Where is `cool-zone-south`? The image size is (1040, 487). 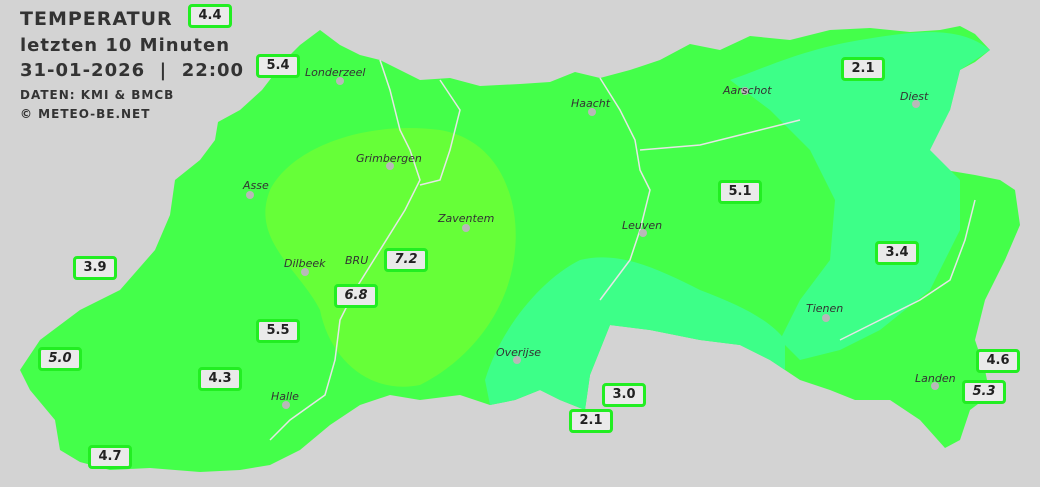
cool-zone-south is located at coordinates (635, 333).